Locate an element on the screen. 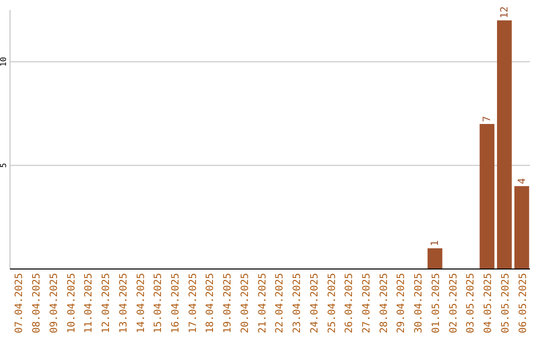 This screenshot has width=540, height=340. x-tick-label: 04.05.2025 is located at coordinates (488, 303).